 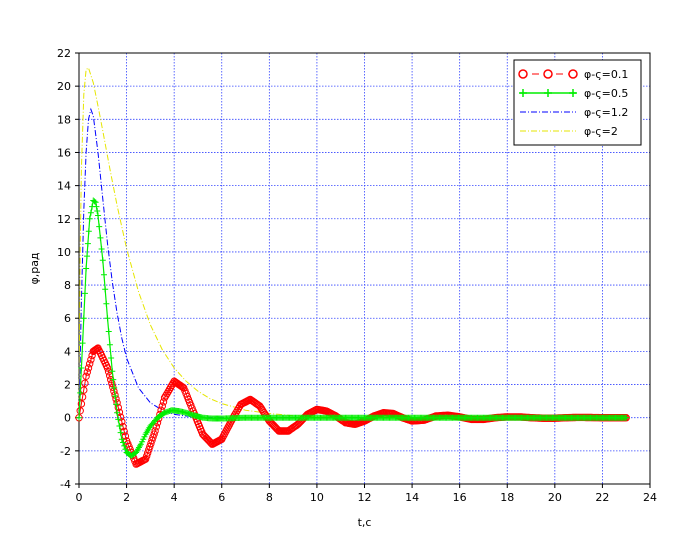 I want to click on x-tick-label: 24, so click(x=650, y=497).